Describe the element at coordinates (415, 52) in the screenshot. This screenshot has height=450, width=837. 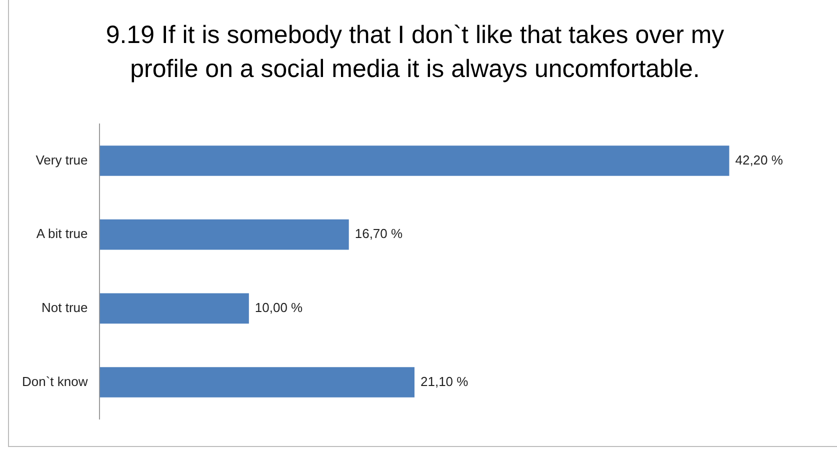
I see `chart-title: 9.19 If it is somebody that I don`t like that takes over my profile on a social media it is always uncomfortable.` at that location.